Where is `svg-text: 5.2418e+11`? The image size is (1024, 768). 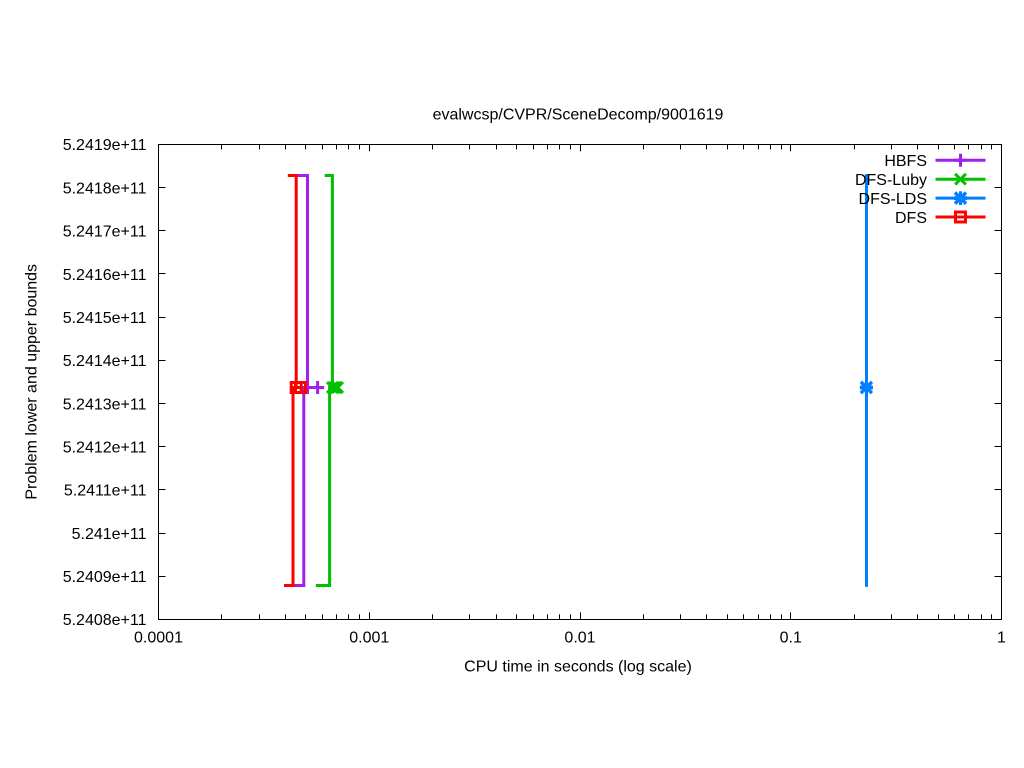 svg-text: 5.2418e+11 is located at coordinates (105, 188).